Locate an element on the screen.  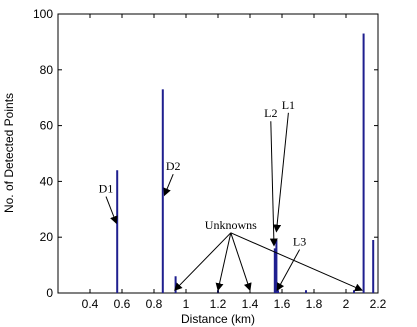
x-tick-label: 2 is located at coordinates (346, 304).